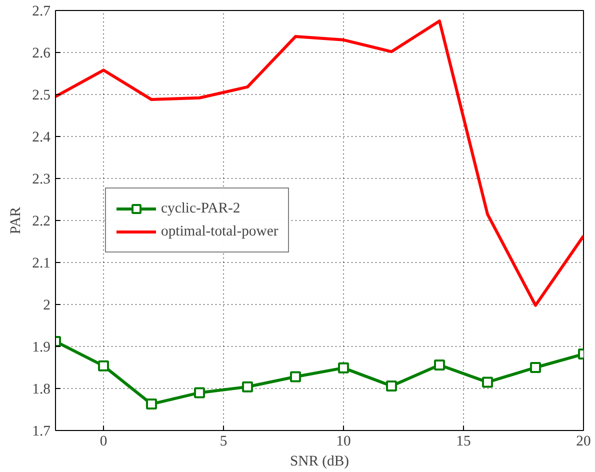 The height and width of the screenshot is (472, 595). I want to click on y-tick-label: 2.7, so click(41, 12).